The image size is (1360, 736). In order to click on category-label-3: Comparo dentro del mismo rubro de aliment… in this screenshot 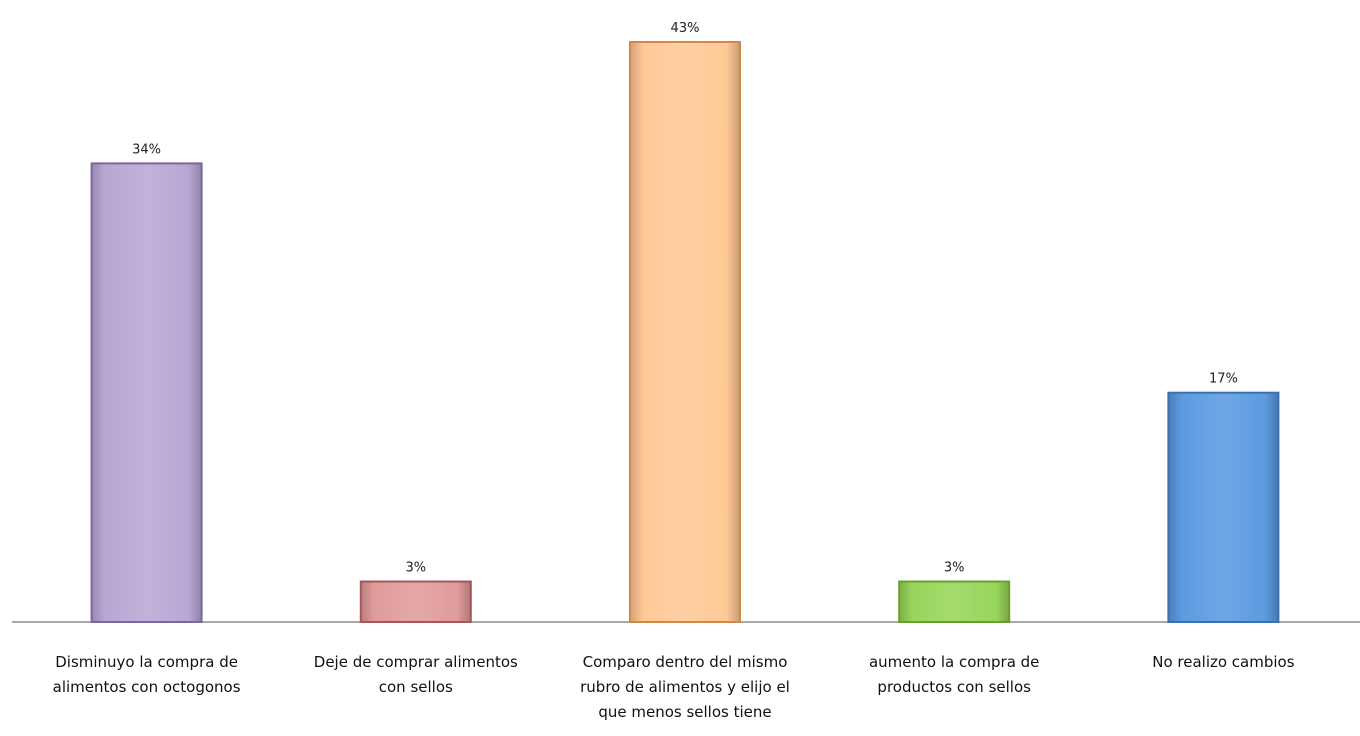, I will do `click(685, 687)`.